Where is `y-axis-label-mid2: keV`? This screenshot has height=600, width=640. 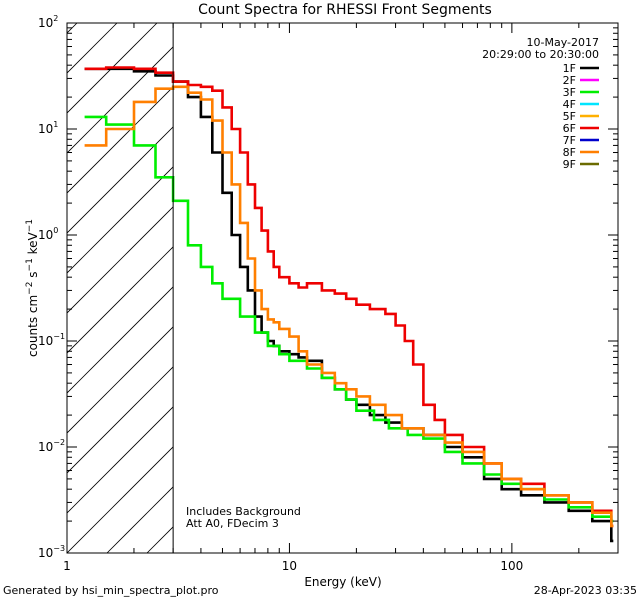 y-axis-label-mid2: keV is located at coordinates (33, 244).